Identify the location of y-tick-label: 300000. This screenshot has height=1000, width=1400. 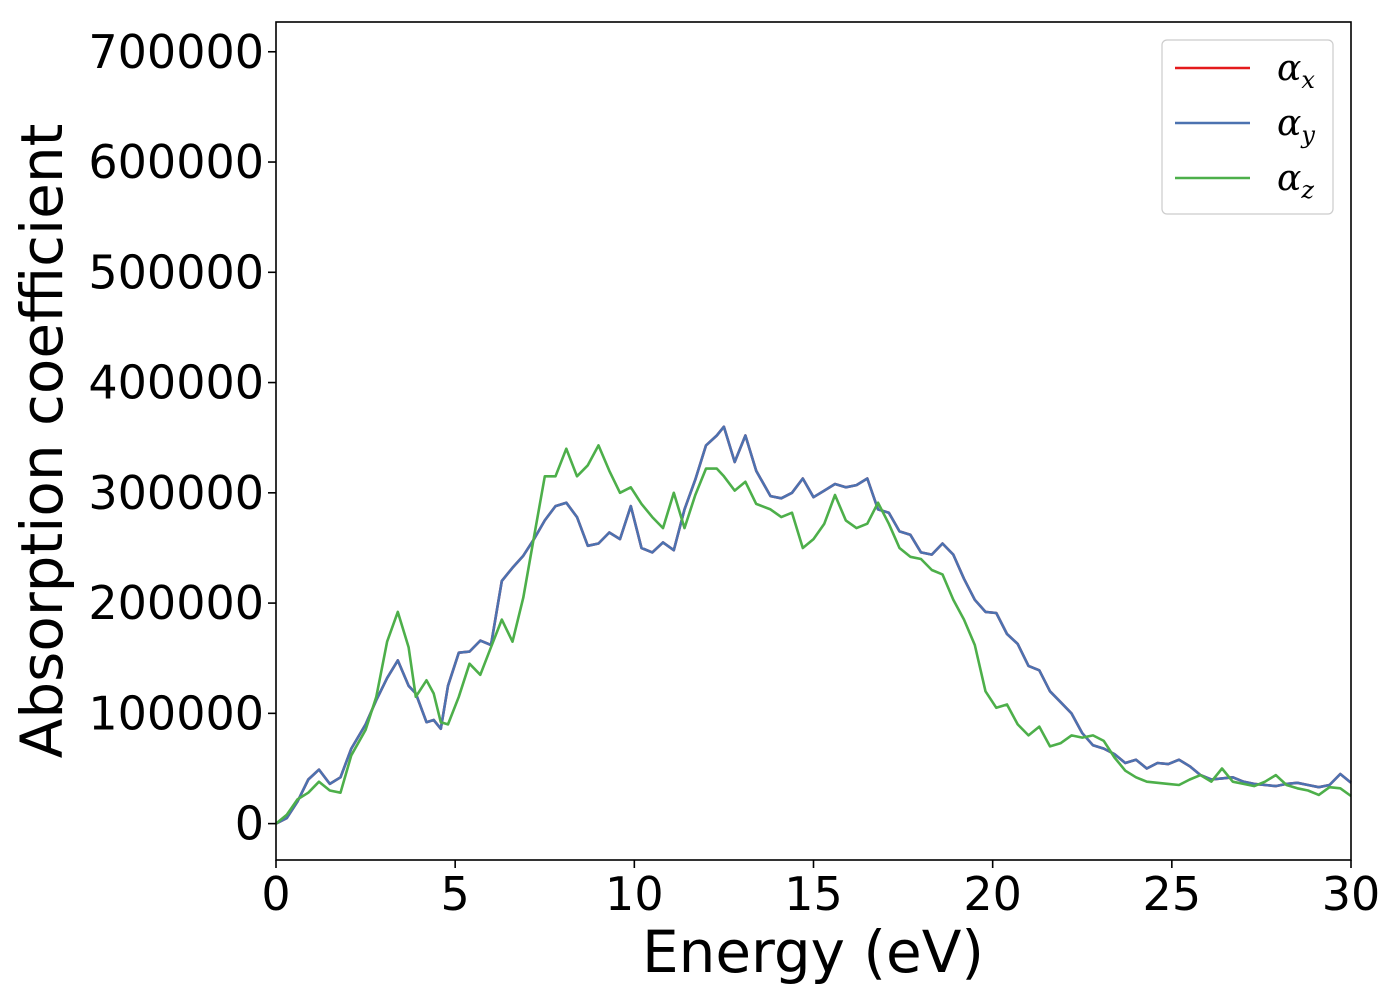
(176, 493).